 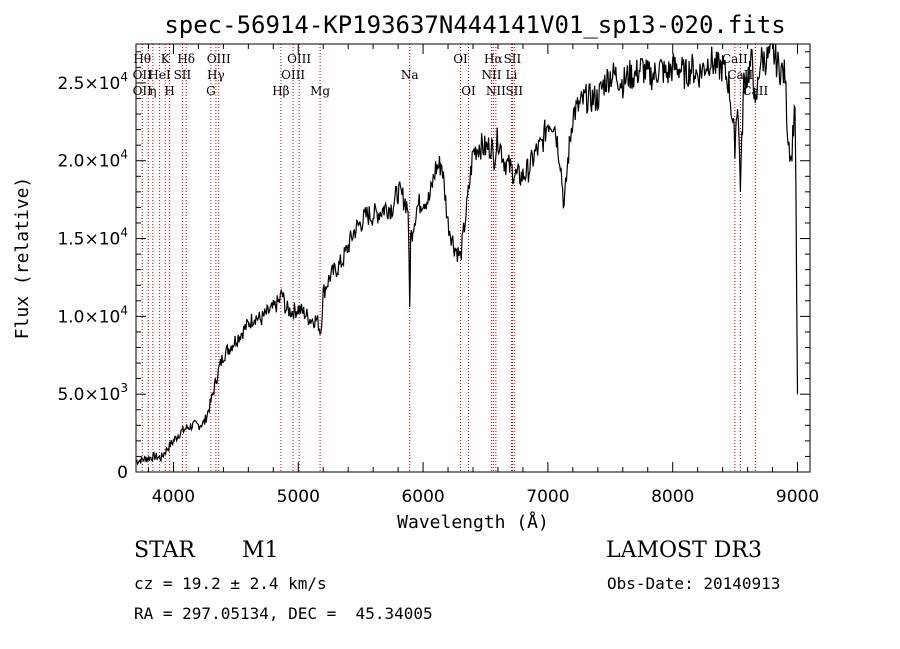 I want to click on spectral-line-label: H, so click(x=169, y=91).